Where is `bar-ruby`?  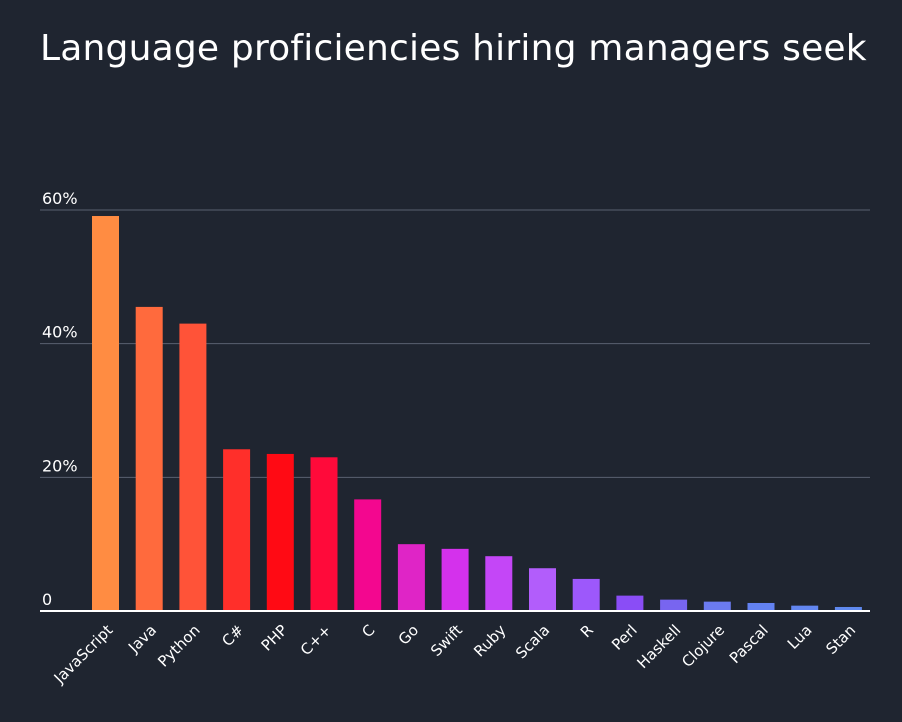 bar-ruby is located at coordinates (499, 583).